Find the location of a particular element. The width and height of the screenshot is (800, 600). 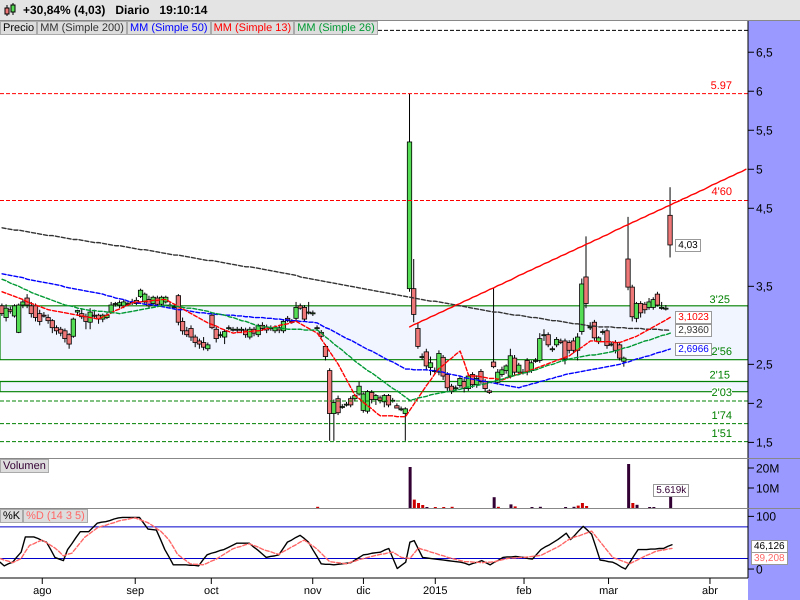

band-label: 3'25 is located at coordinates (720, 300).